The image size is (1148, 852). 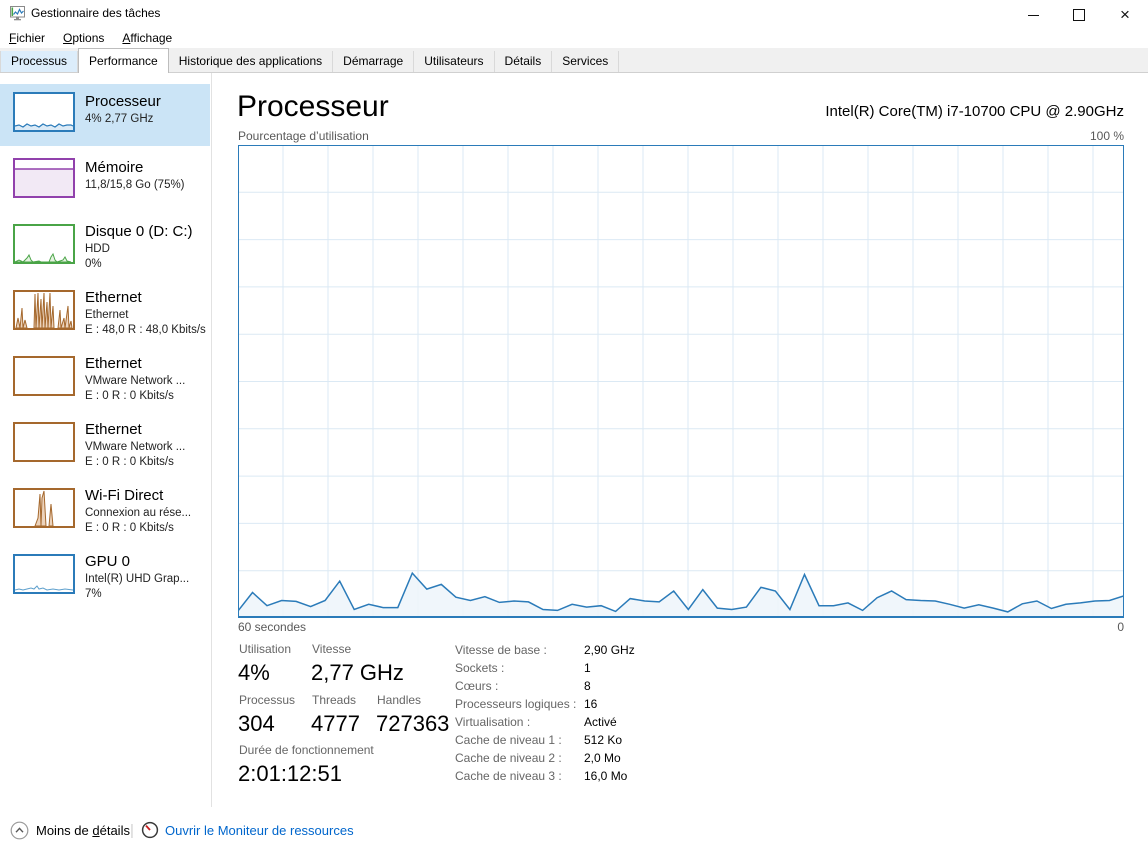 I want to click on chart-xmin-label: 0, so click(x=1120, y=627).